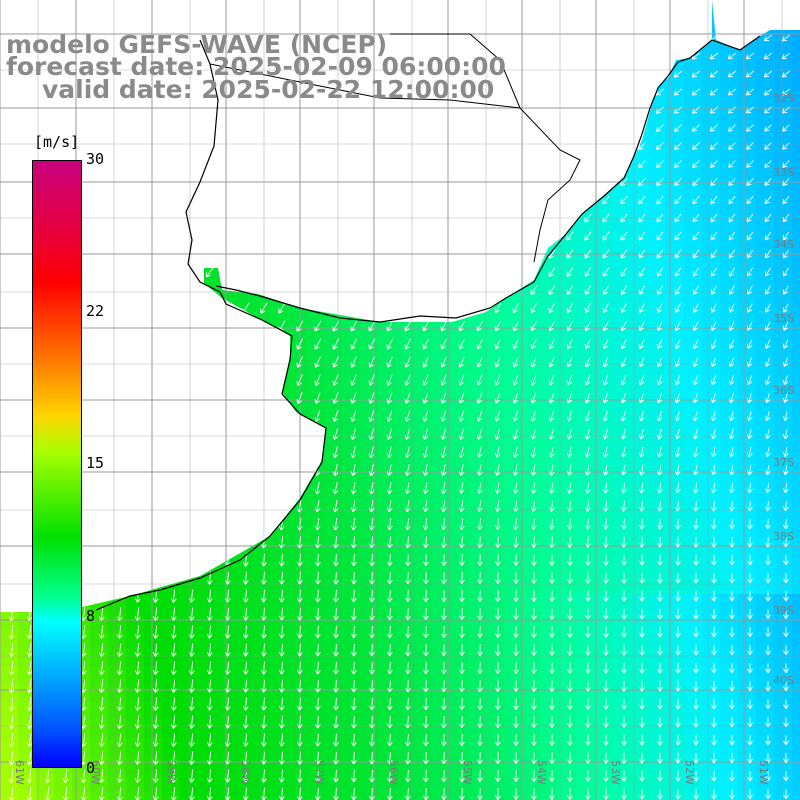 This screenshot has width=800, height=800. What do you see at coordinates (541, 772) in the screenshot?
I see `lon-label: 54W` at bounding box center [541, 772].